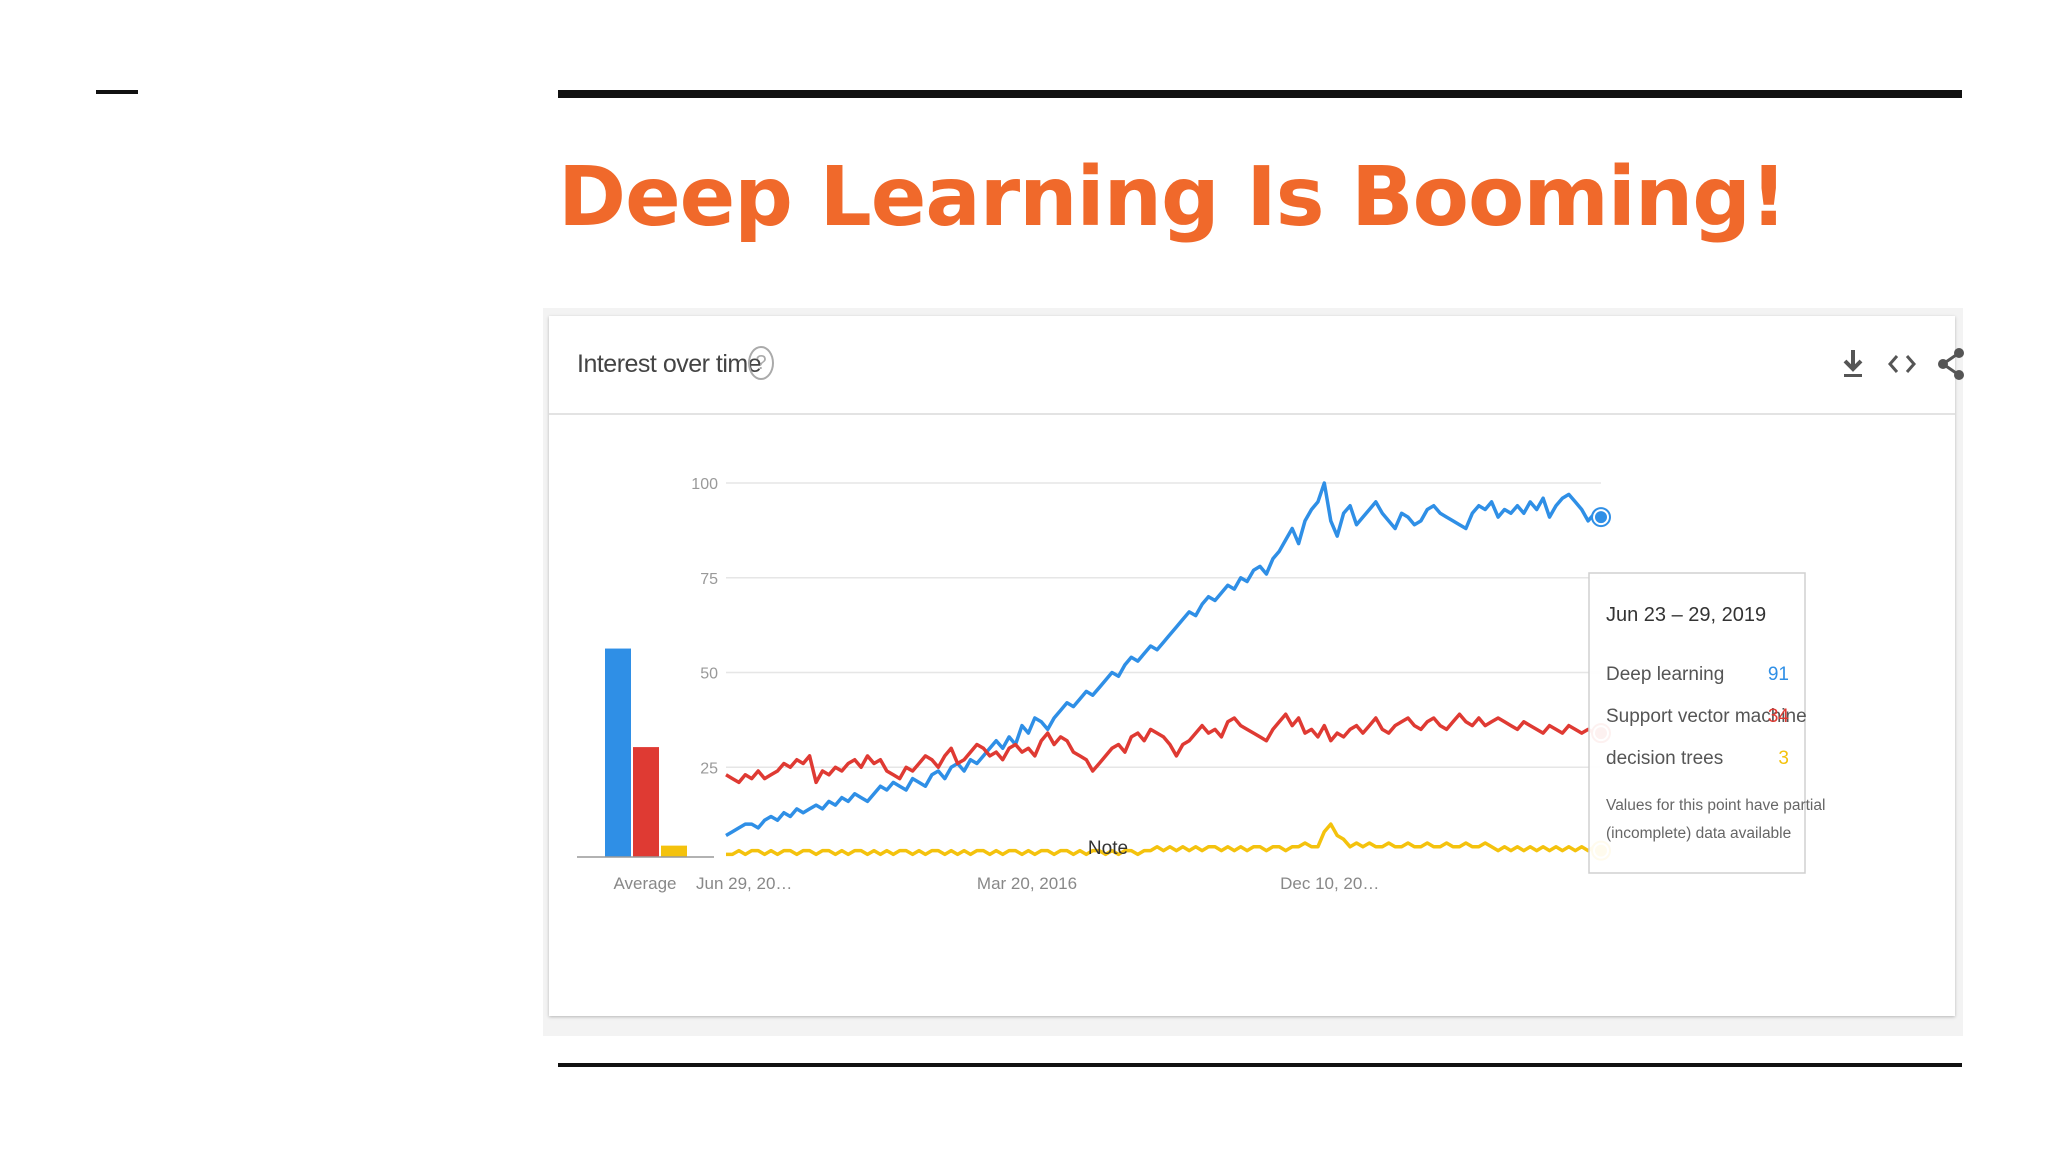 The height and width of the screenshot is (1152, 2048). I want to click on end-point-ring-deep-learning, so click(1601, 517).